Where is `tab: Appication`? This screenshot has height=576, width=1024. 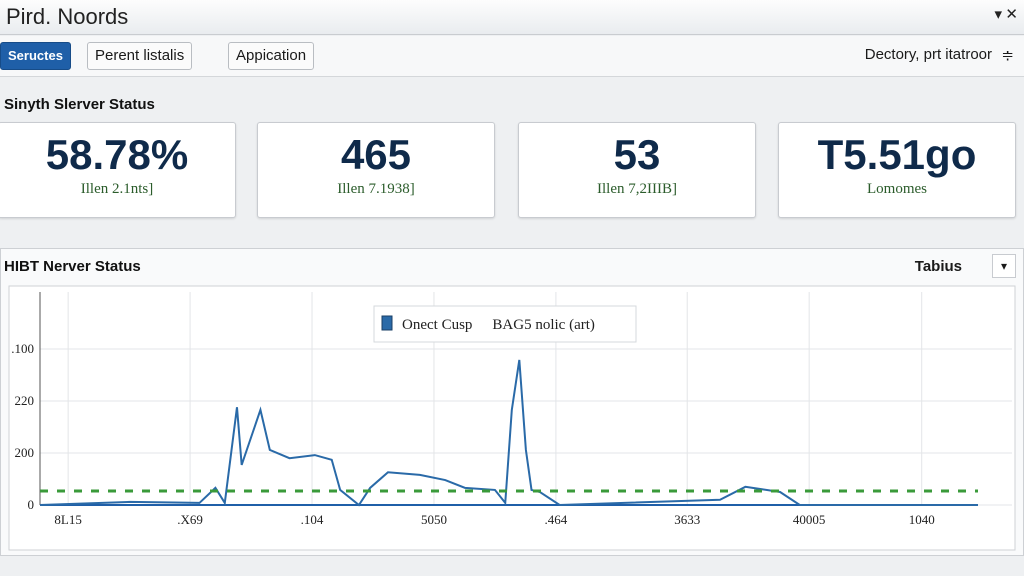
tab: Appication is located at coordinates (271, 56).